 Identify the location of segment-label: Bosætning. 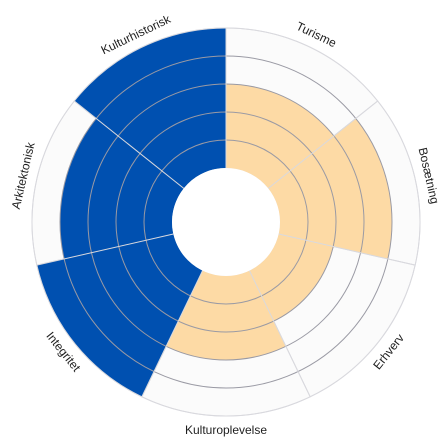
(429, 175).